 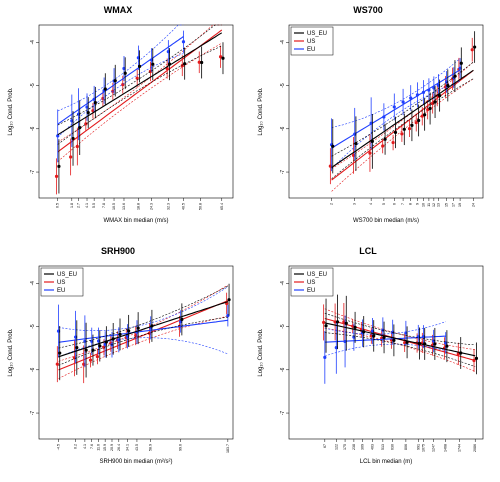 I want to click on x-tick-label: 17, so click(x=454, y=205).